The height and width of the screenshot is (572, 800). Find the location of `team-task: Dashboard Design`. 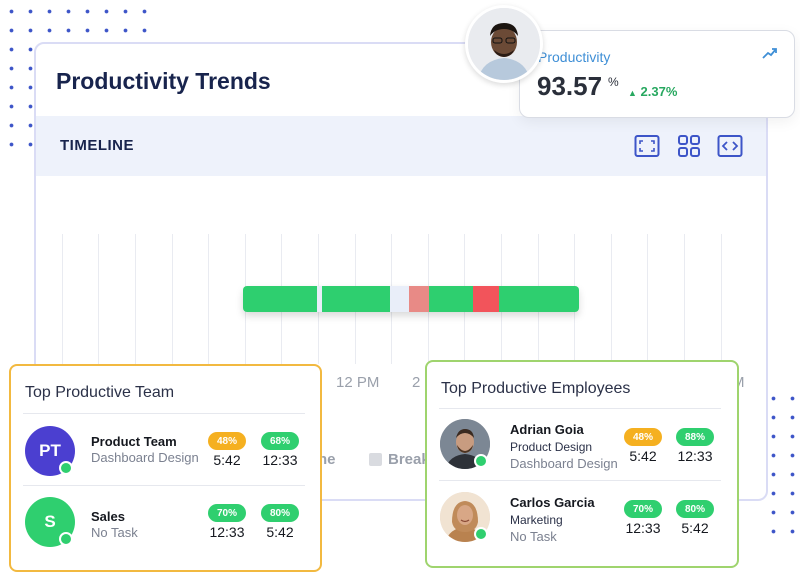

team-task: Dashboard Design is located at coordinates (145, 457).